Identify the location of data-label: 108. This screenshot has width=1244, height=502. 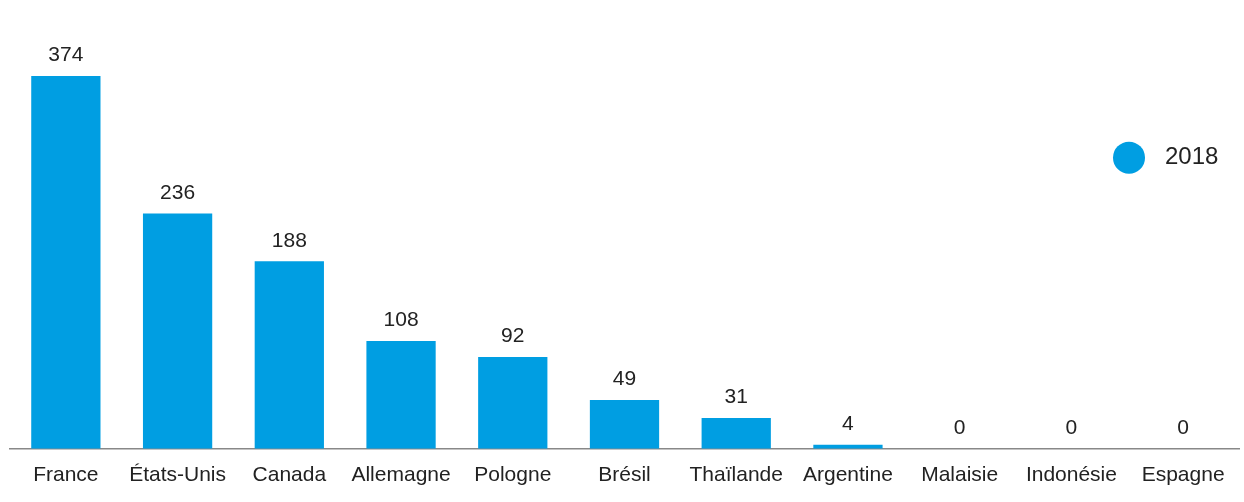
(401, 319).